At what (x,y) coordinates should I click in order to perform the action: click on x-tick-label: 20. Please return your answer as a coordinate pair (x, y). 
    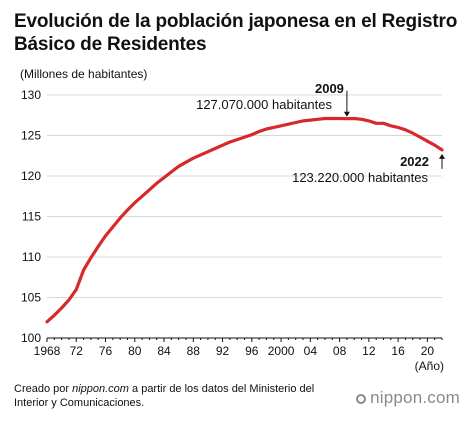
    Looking at the image, I should click on (428, 351).